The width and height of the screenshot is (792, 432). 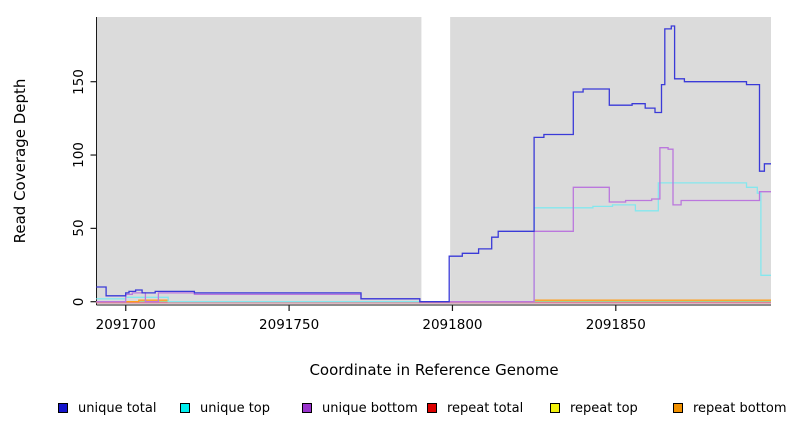 What do you see at coordinates (615, 325) in the screenshot?
I see `x-tick-label: 2091850` at bounding box center [615, 325].